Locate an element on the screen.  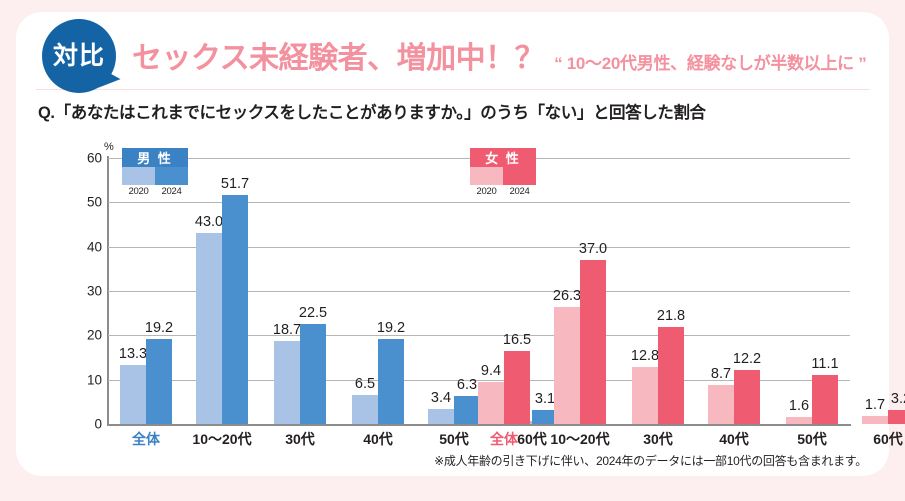
legend-female-swatch-2024 is located at coordinates (519, 176).